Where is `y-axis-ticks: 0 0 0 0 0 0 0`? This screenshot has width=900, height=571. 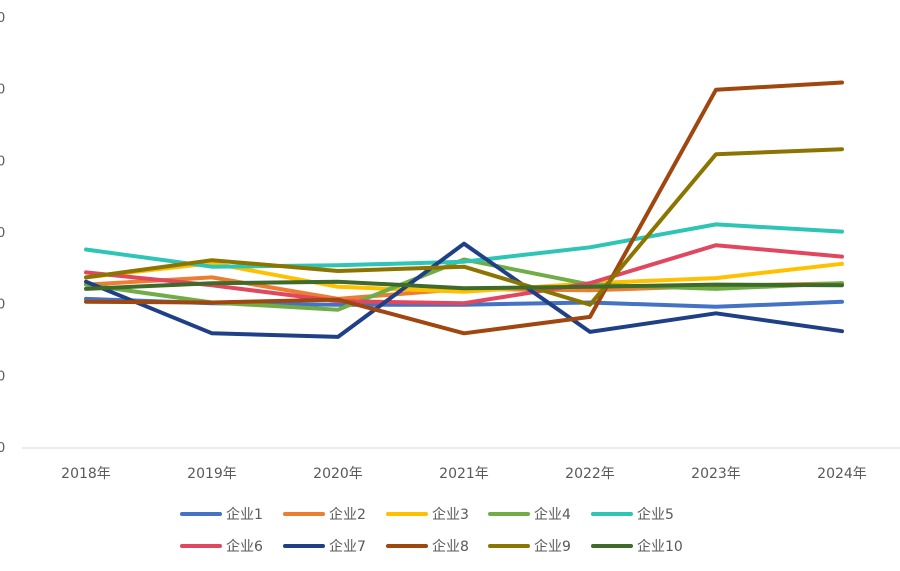
y-axis-ticks: 0 0 0 0 0 0 0 is located at coordinates (2, 233).